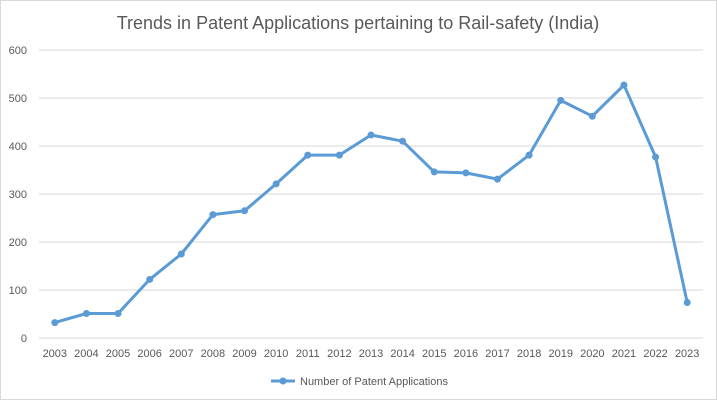 The width and height of the screenshot is (717, 400). Describe the element at coordinates (118, 314) in the screenshot. I see `data-point-2005` at that location.